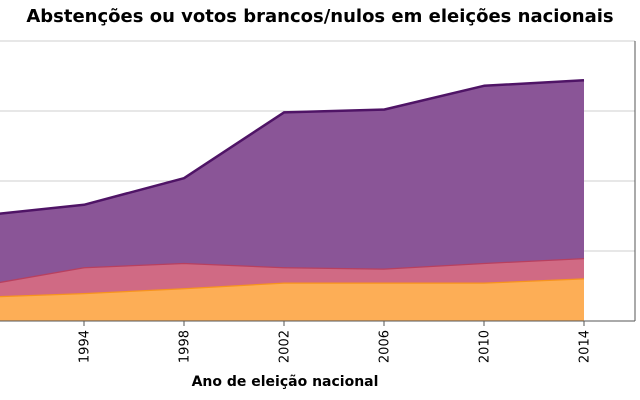 The width and height of the screenshot is (640, 400). Describe the element at coordinates (585, 346) in the screenshot. I see `x-tick-label-2014: 2014` at that location.